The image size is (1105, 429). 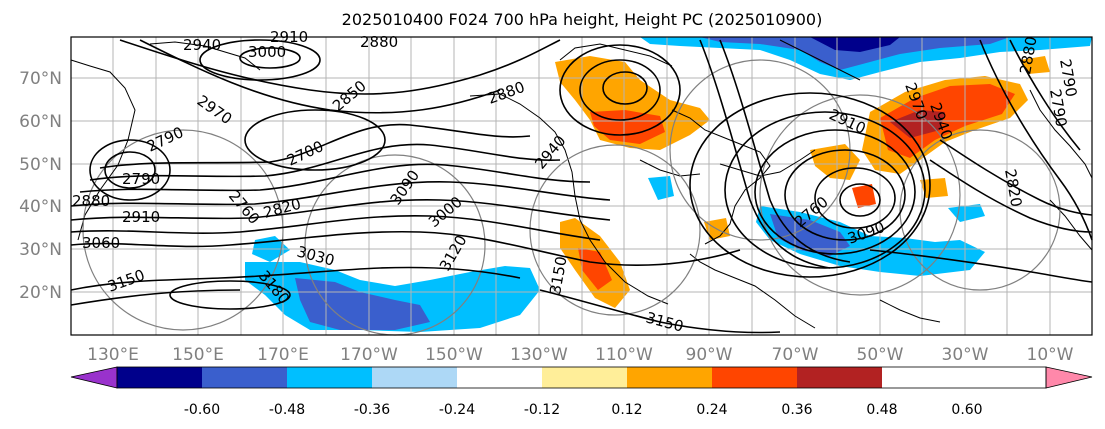 What do you see at coordinates (40, 122) in the screenshot?
I see `lat-label: 60°N` at bounding box center [40, 122].